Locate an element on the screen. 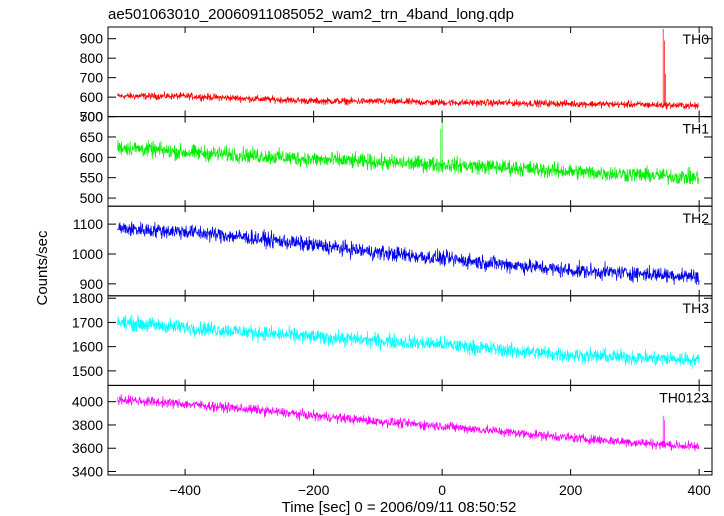  x-tick-label: −400 is located at coordinates (185, 490).